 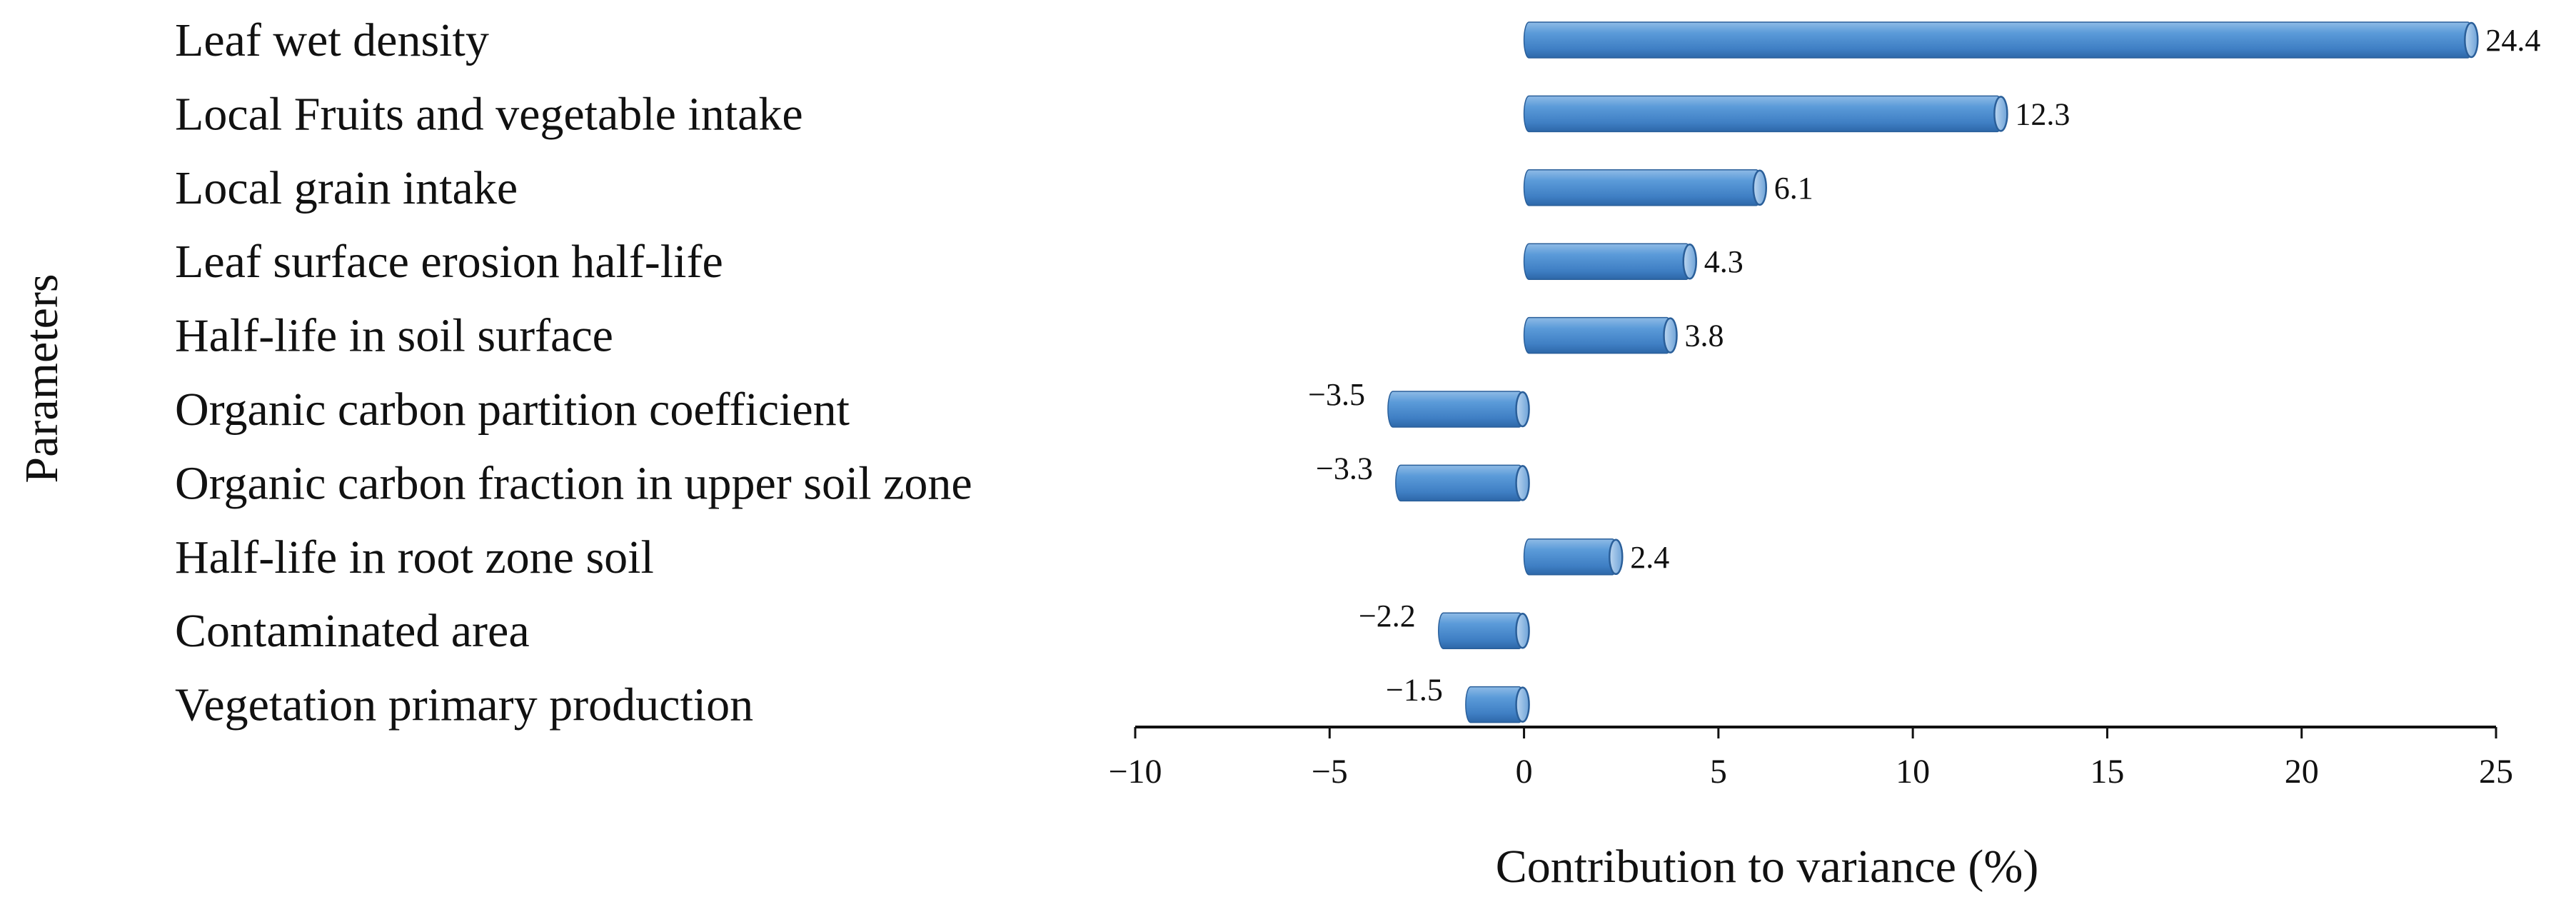 I want to click on category-label: Half-life in soil surface, so click(x=394, y=336).